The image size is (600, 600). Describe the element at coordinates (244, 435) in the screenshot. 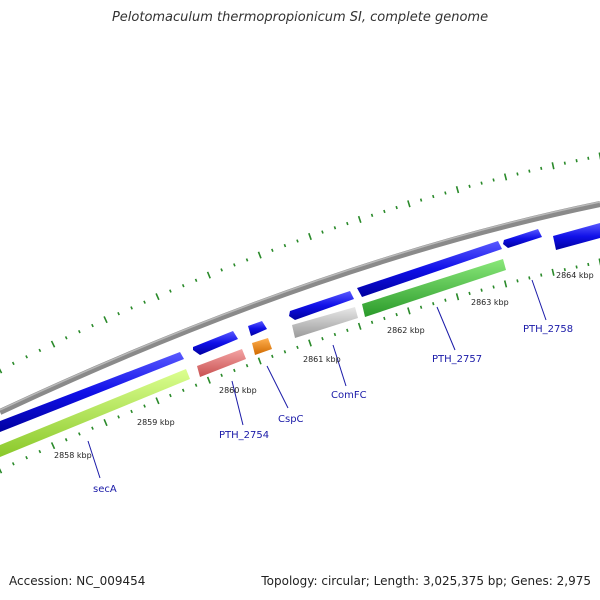

I see `gene-label-PTH_2754: PTH_2754` at that location.